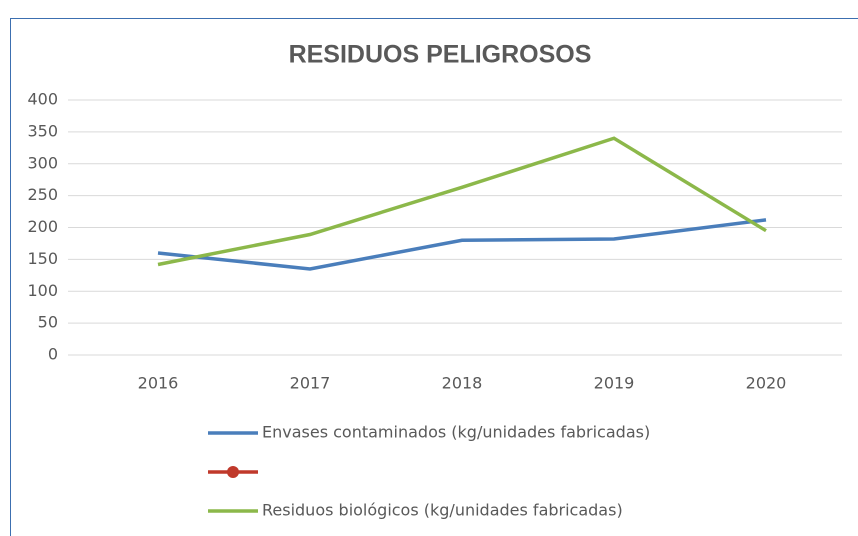  Describe the element at coordinates (614, 383) in the screenshot. I see `x-tick-label: 2019` at that location.